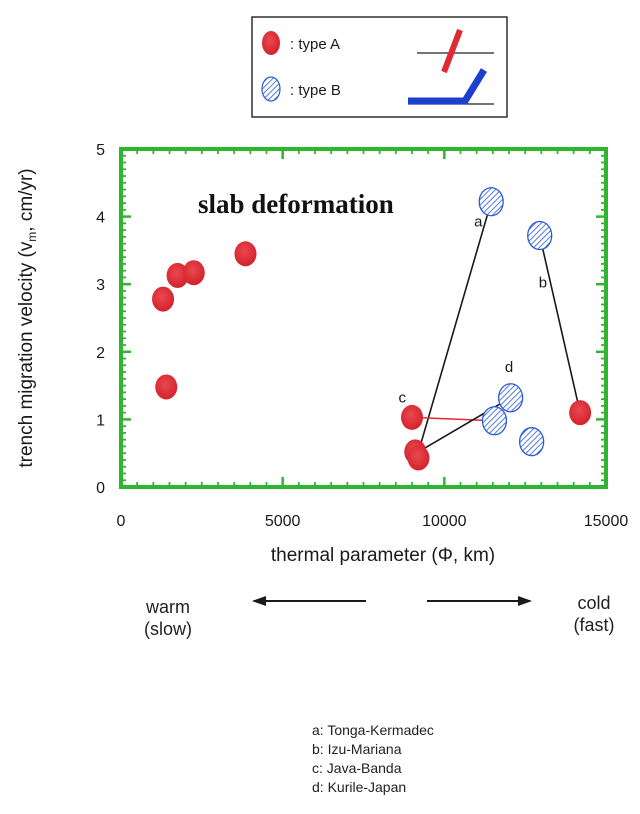 The image size is (640, 814). Describe the element at coordinates (296, 204) in the screenshot. I see `chart-title: slab deformation` at that location.